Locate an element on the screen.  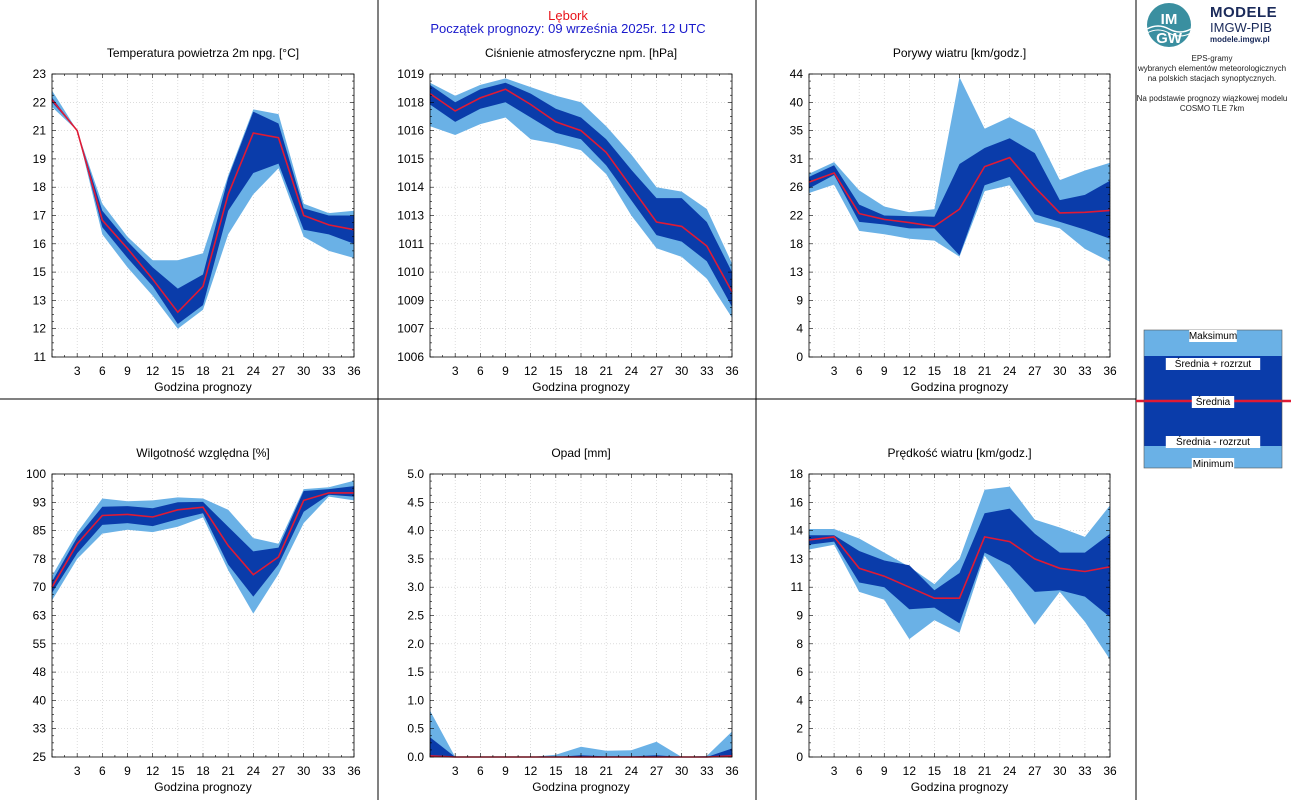
y-tick-label: 1018 is located at coordinates (410, 102).